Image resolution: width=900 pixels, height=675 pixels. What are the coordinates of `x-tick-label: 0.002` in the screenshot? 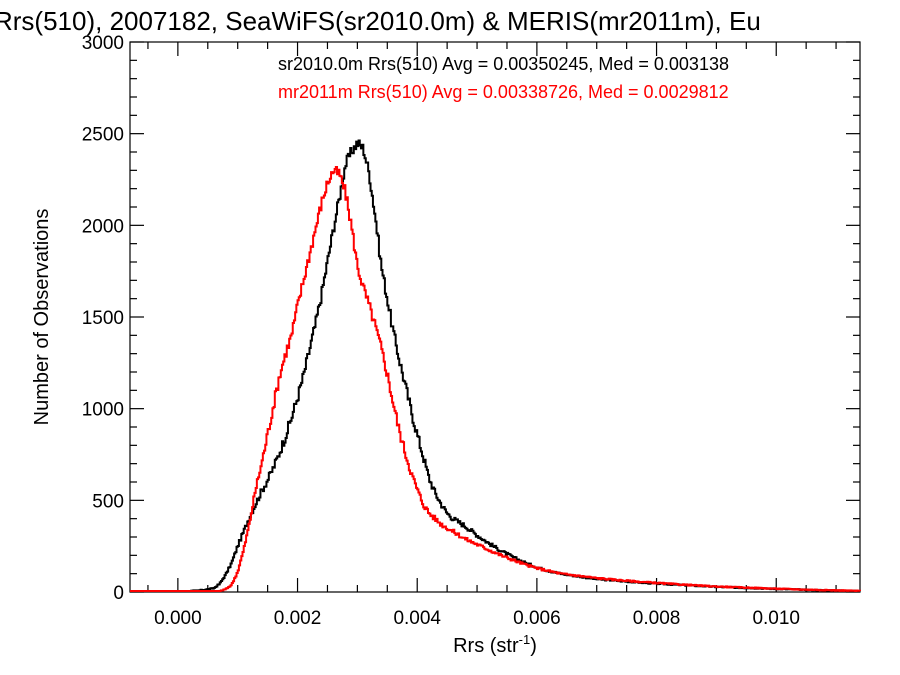 It's located at (298, 618).